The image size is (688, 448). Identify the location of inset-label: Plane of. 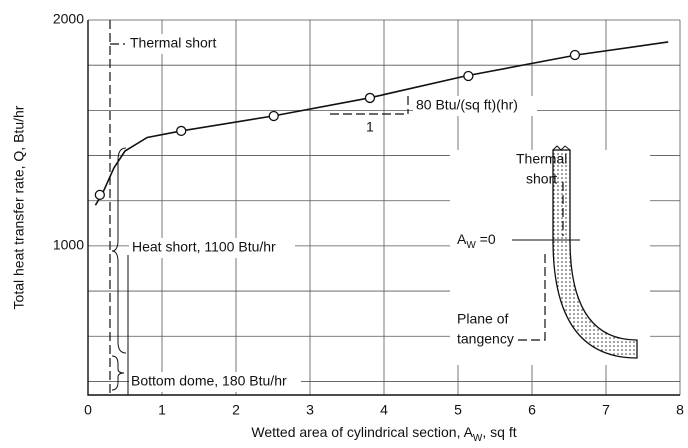
(482, 319).